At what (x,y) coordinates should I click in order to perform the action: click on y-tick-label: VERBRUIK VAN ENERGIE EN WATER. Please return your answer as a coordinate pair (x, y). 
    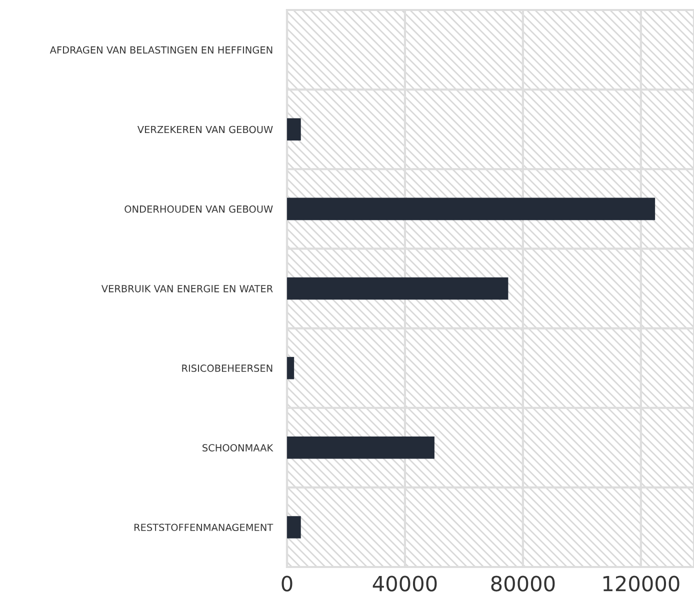
    Looking at the image, I should click on (187, 288).